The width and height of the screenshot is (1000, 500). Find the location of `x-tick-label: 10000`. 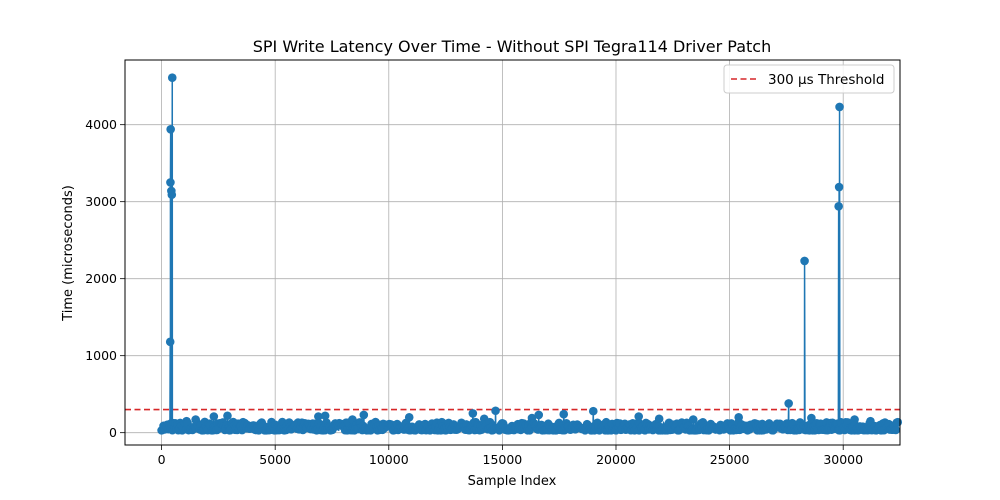

x-tick-label: 10000 is located at coordinates (389, 459).